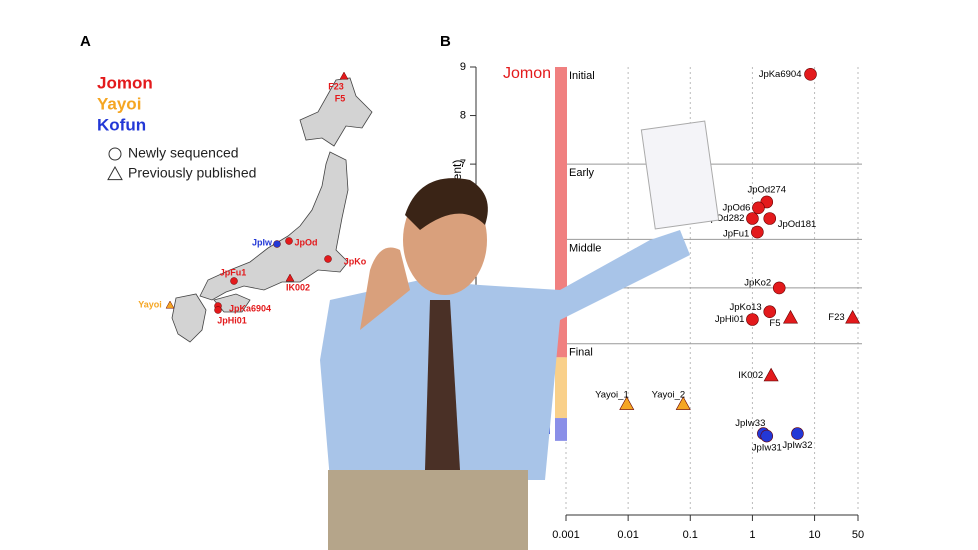 The image size is (978, 550). What do you see at coordinates (746, 307) in the screenshot?
I see `point-label: JpKo13` at bounding box center [746, 307].